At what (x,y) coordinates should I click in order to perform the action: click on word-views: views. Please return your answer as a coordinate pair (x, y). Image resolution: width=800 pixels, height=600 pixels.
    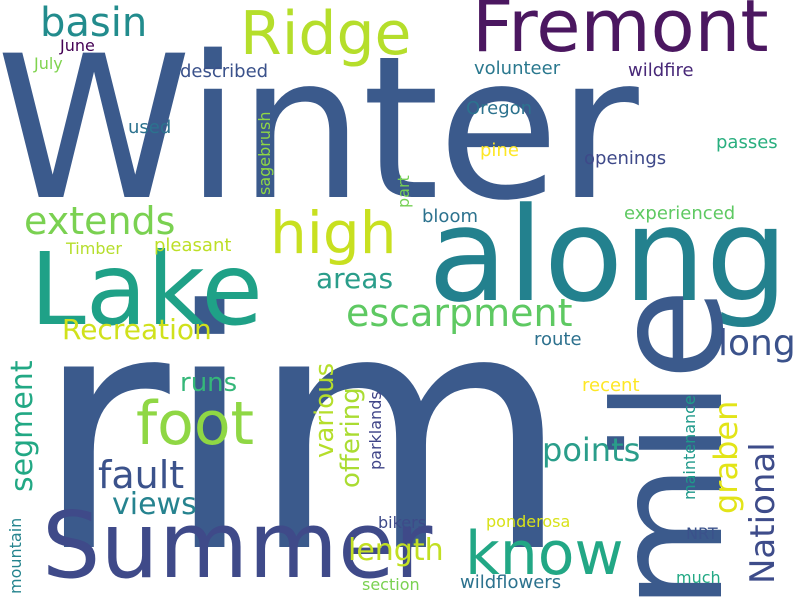
    Looking at the image, I should click on (154, 504).